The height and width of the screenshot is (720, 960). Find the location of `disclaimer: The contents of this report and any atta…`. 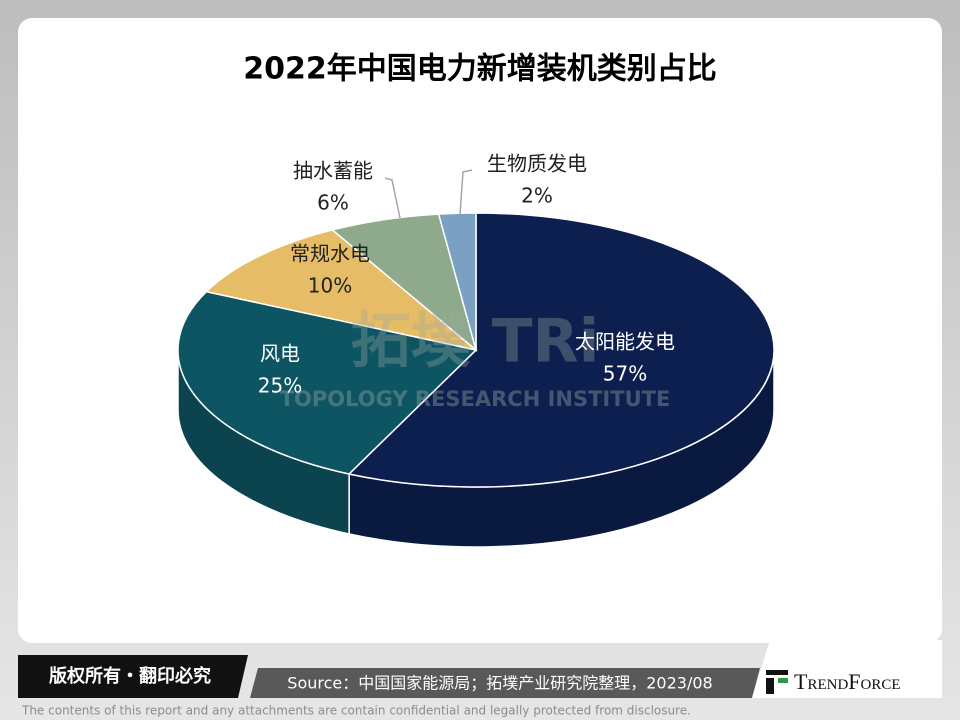

disclaimer: The contents of this report and any atta… is located at coordinates (356, 711).